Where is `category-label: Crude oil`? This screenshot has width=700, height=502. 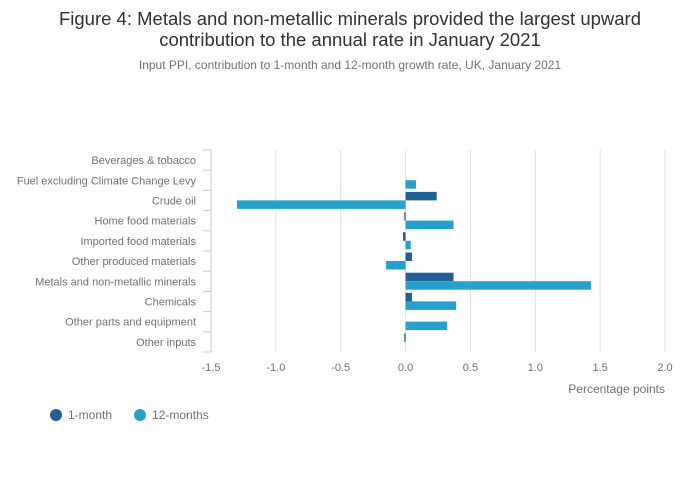 category-label: Crude oil is located at coordinates (174, 202).